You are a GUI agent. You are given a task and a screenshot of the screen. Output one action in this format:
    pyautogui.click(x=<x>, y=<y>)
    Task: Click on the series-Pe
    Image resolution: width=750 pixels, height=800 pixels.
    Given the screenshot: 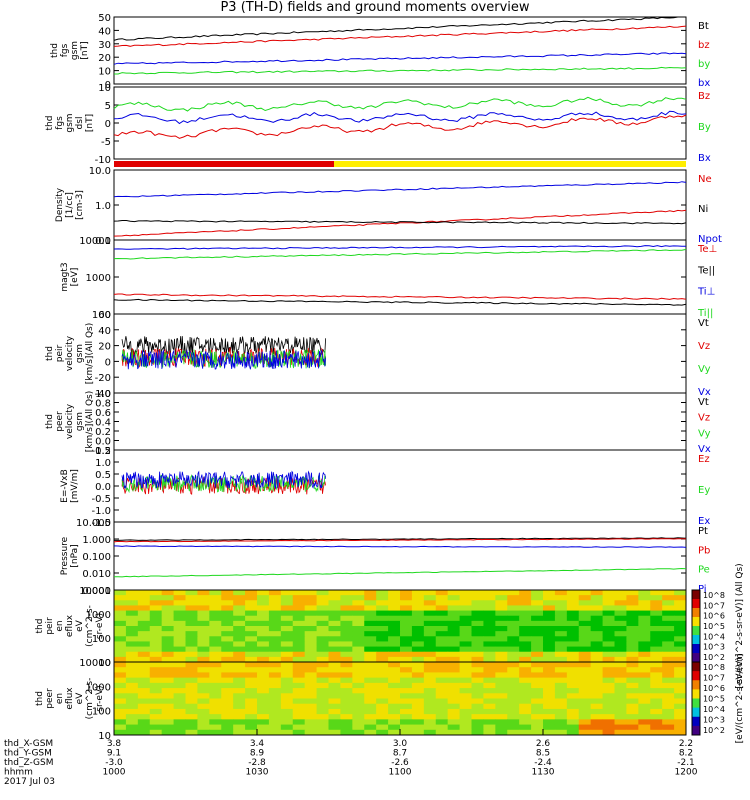 What is the action you would take?
    pyautogui.click(x=400, y=572)
    